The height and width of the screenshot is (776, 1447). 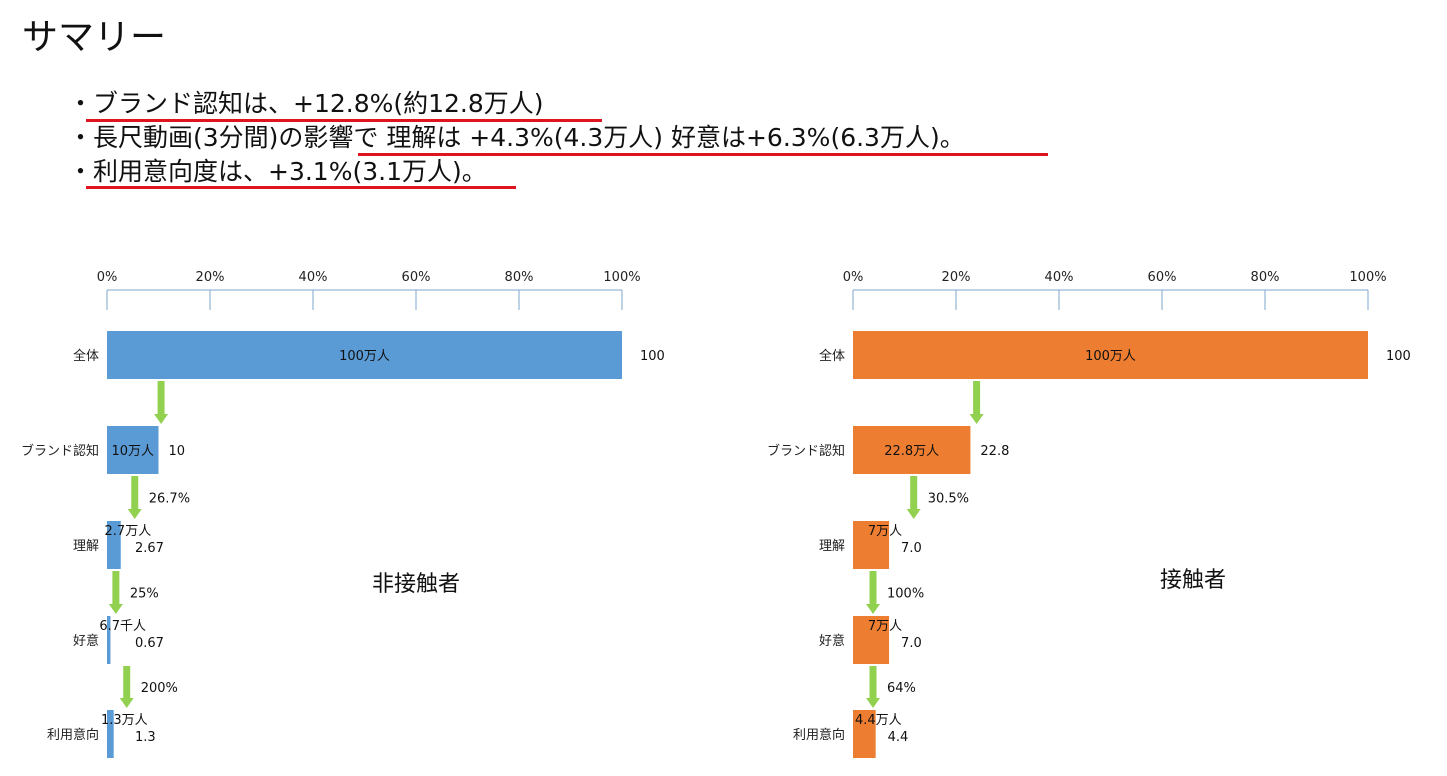 I want to click on nonexposed-tick-label: 80%, so click(x=519, y=277).